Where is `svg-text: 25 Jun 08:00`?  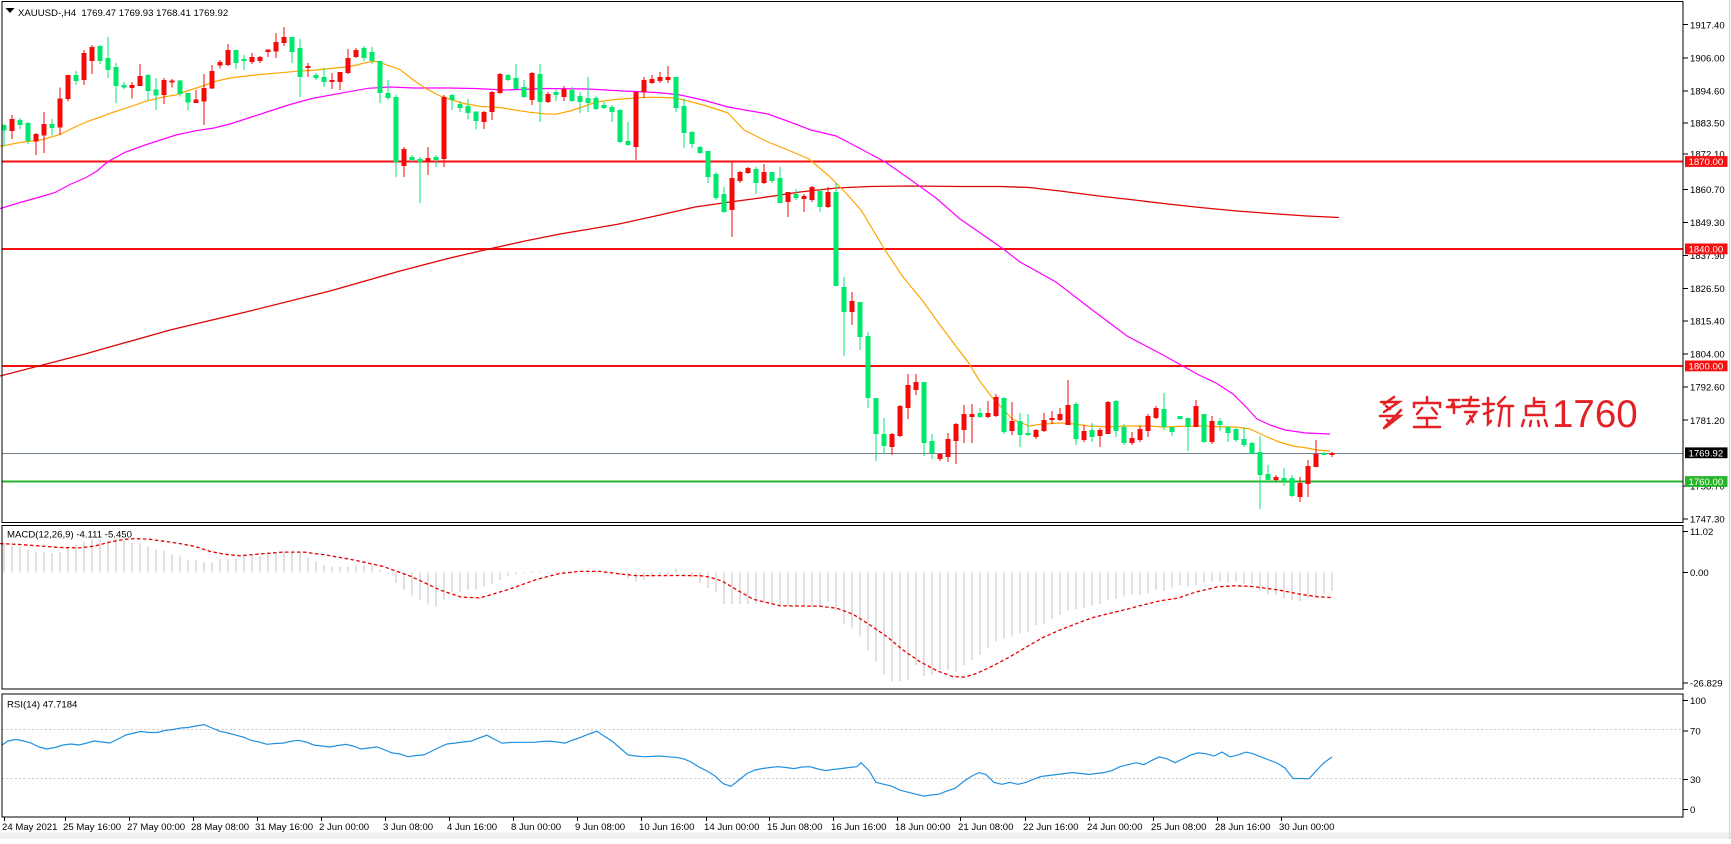 svg-text: 25 Jun 08:00 is located at coordinates (1178, 827).